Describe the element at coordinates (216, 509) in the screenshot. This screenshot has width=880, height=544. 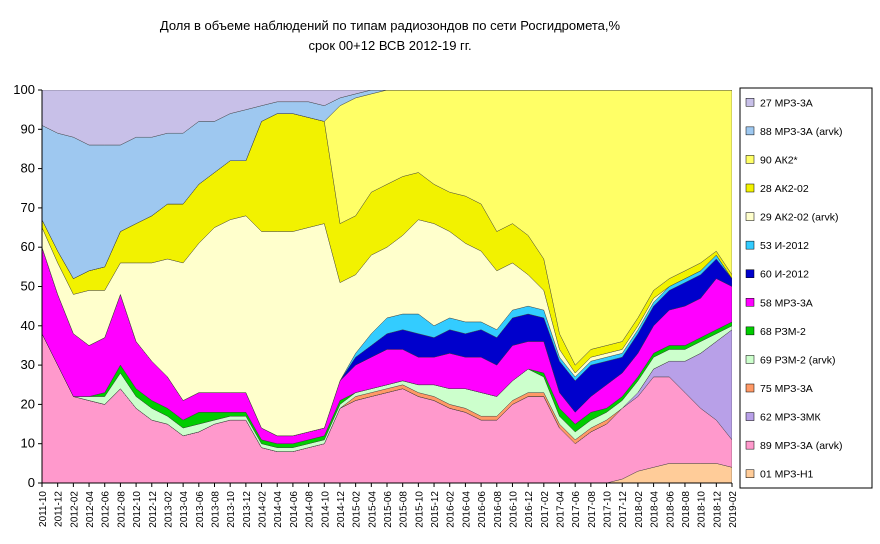
I see `x-tick-label: 2013-08` at that location.